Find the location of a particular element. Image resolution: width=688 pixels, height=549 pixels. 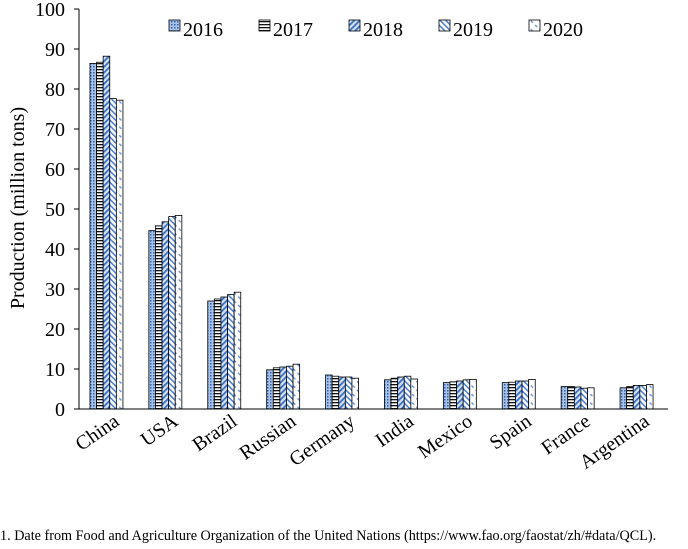

legend: 2016 2017 2018 2019 2020 is located at coordinates (375, 30).